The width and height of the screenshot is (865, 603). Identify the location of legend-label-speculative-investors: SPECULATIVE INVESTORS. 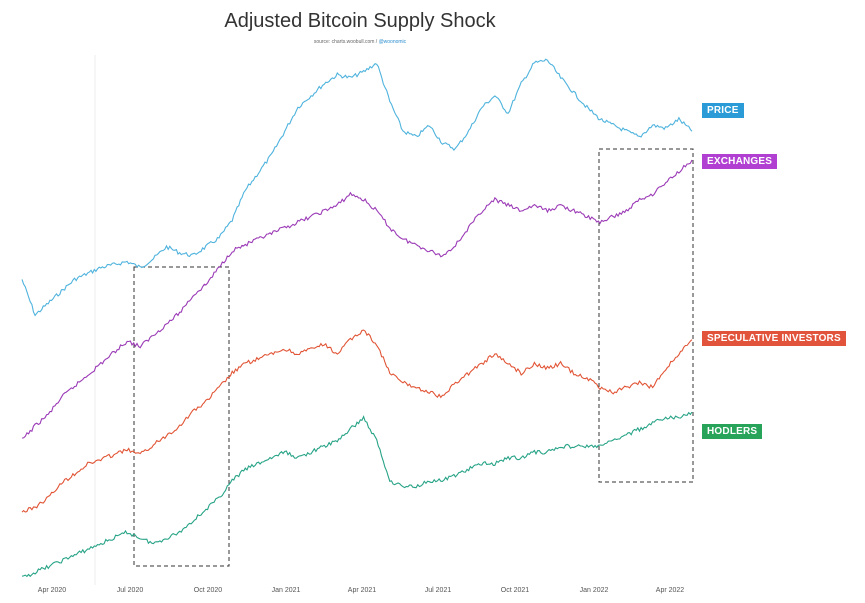
(774, 338).